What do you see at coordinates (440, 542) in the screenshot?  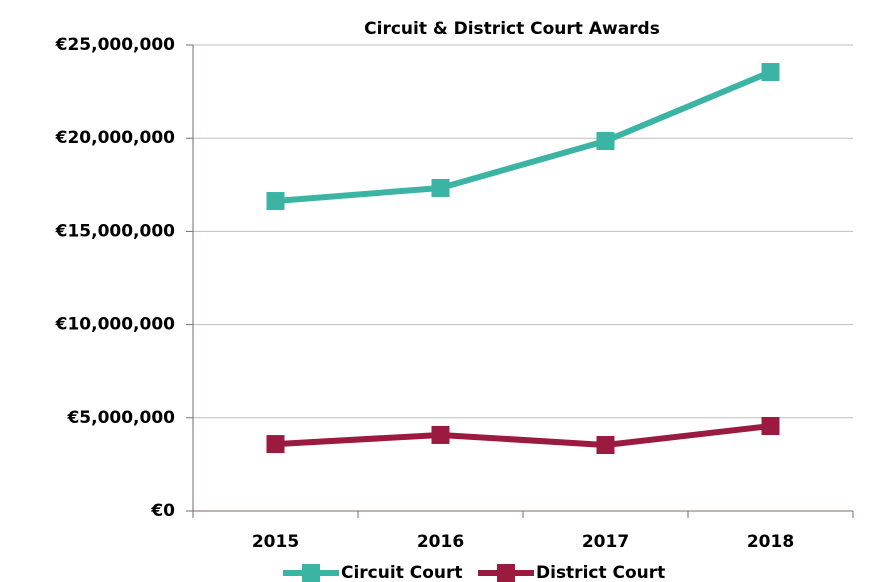 I see `x-tick-label: 2016` at bounding box center [440, 542].